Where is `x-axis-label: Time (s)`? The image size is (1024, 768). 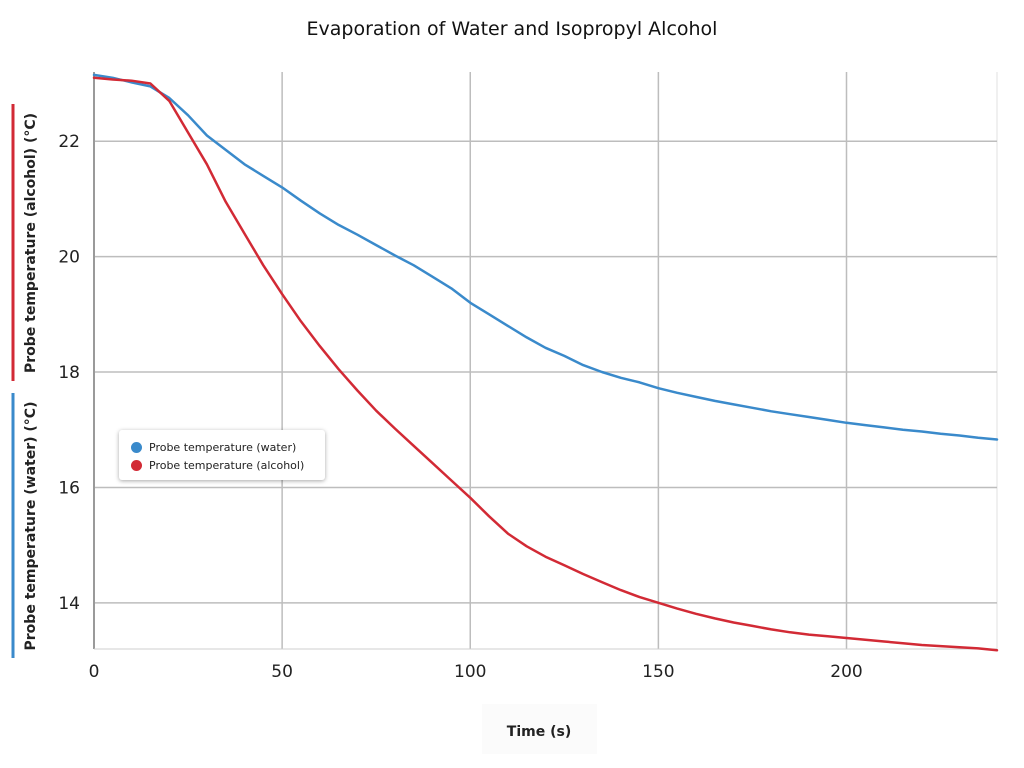
x-axis-label: Time (s) is located at coordinates (539, 732).